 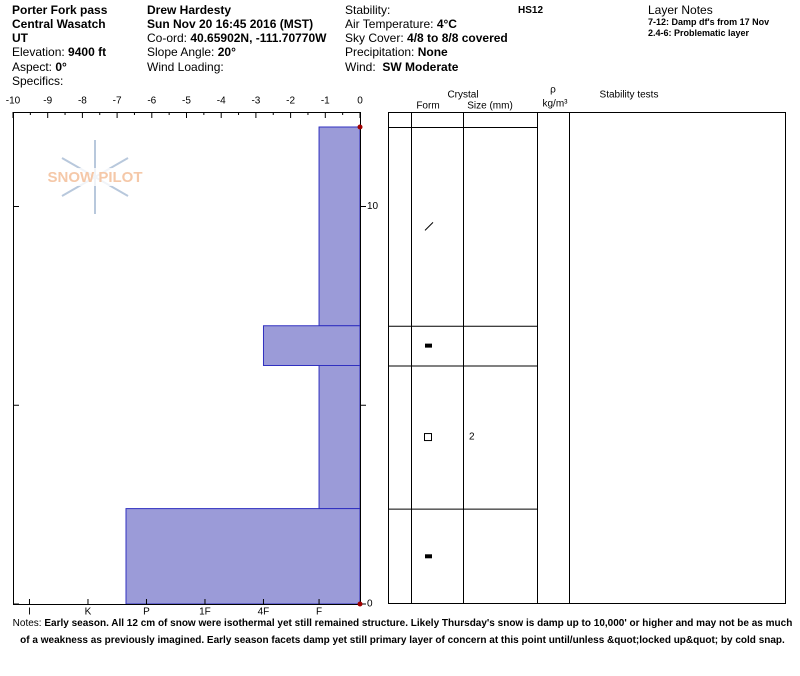 What do you see at coordinates (420, 67) in the screenshot?
I see `value: SW Moderate` at bounding box center [420, 67].